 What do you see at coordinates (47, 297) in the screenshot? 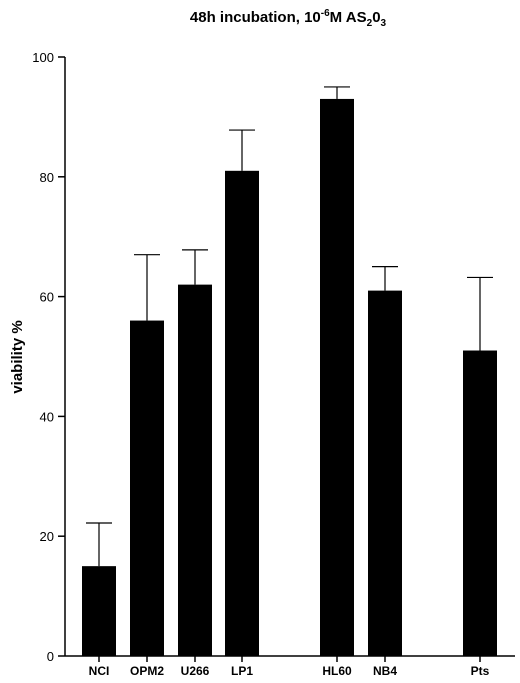
I see `y-tick-label: 60` at bounding box center [47, 297].